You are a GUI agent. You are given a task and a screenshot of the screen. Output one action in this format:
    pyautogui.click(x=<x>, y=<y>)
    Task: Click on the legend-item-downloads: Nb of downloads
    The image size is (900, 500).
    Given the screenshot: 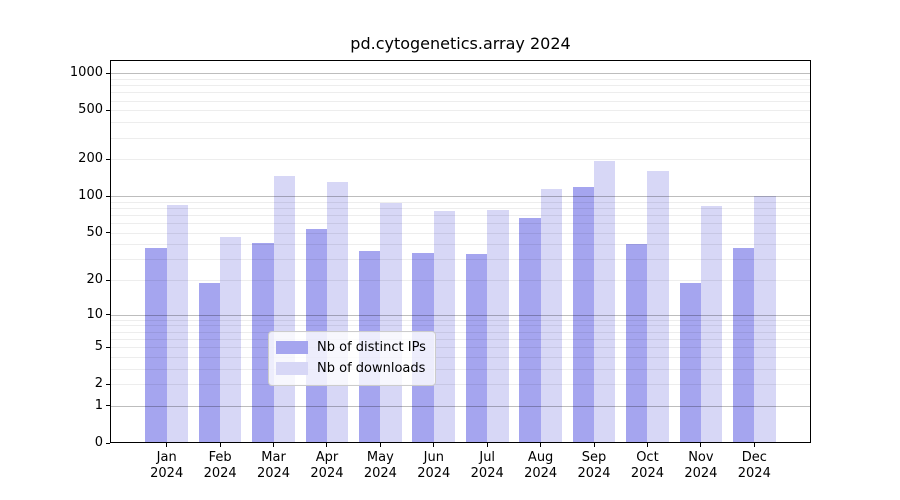 What is the action you would take?
    pyautogui.click(x=351, y=368)
    